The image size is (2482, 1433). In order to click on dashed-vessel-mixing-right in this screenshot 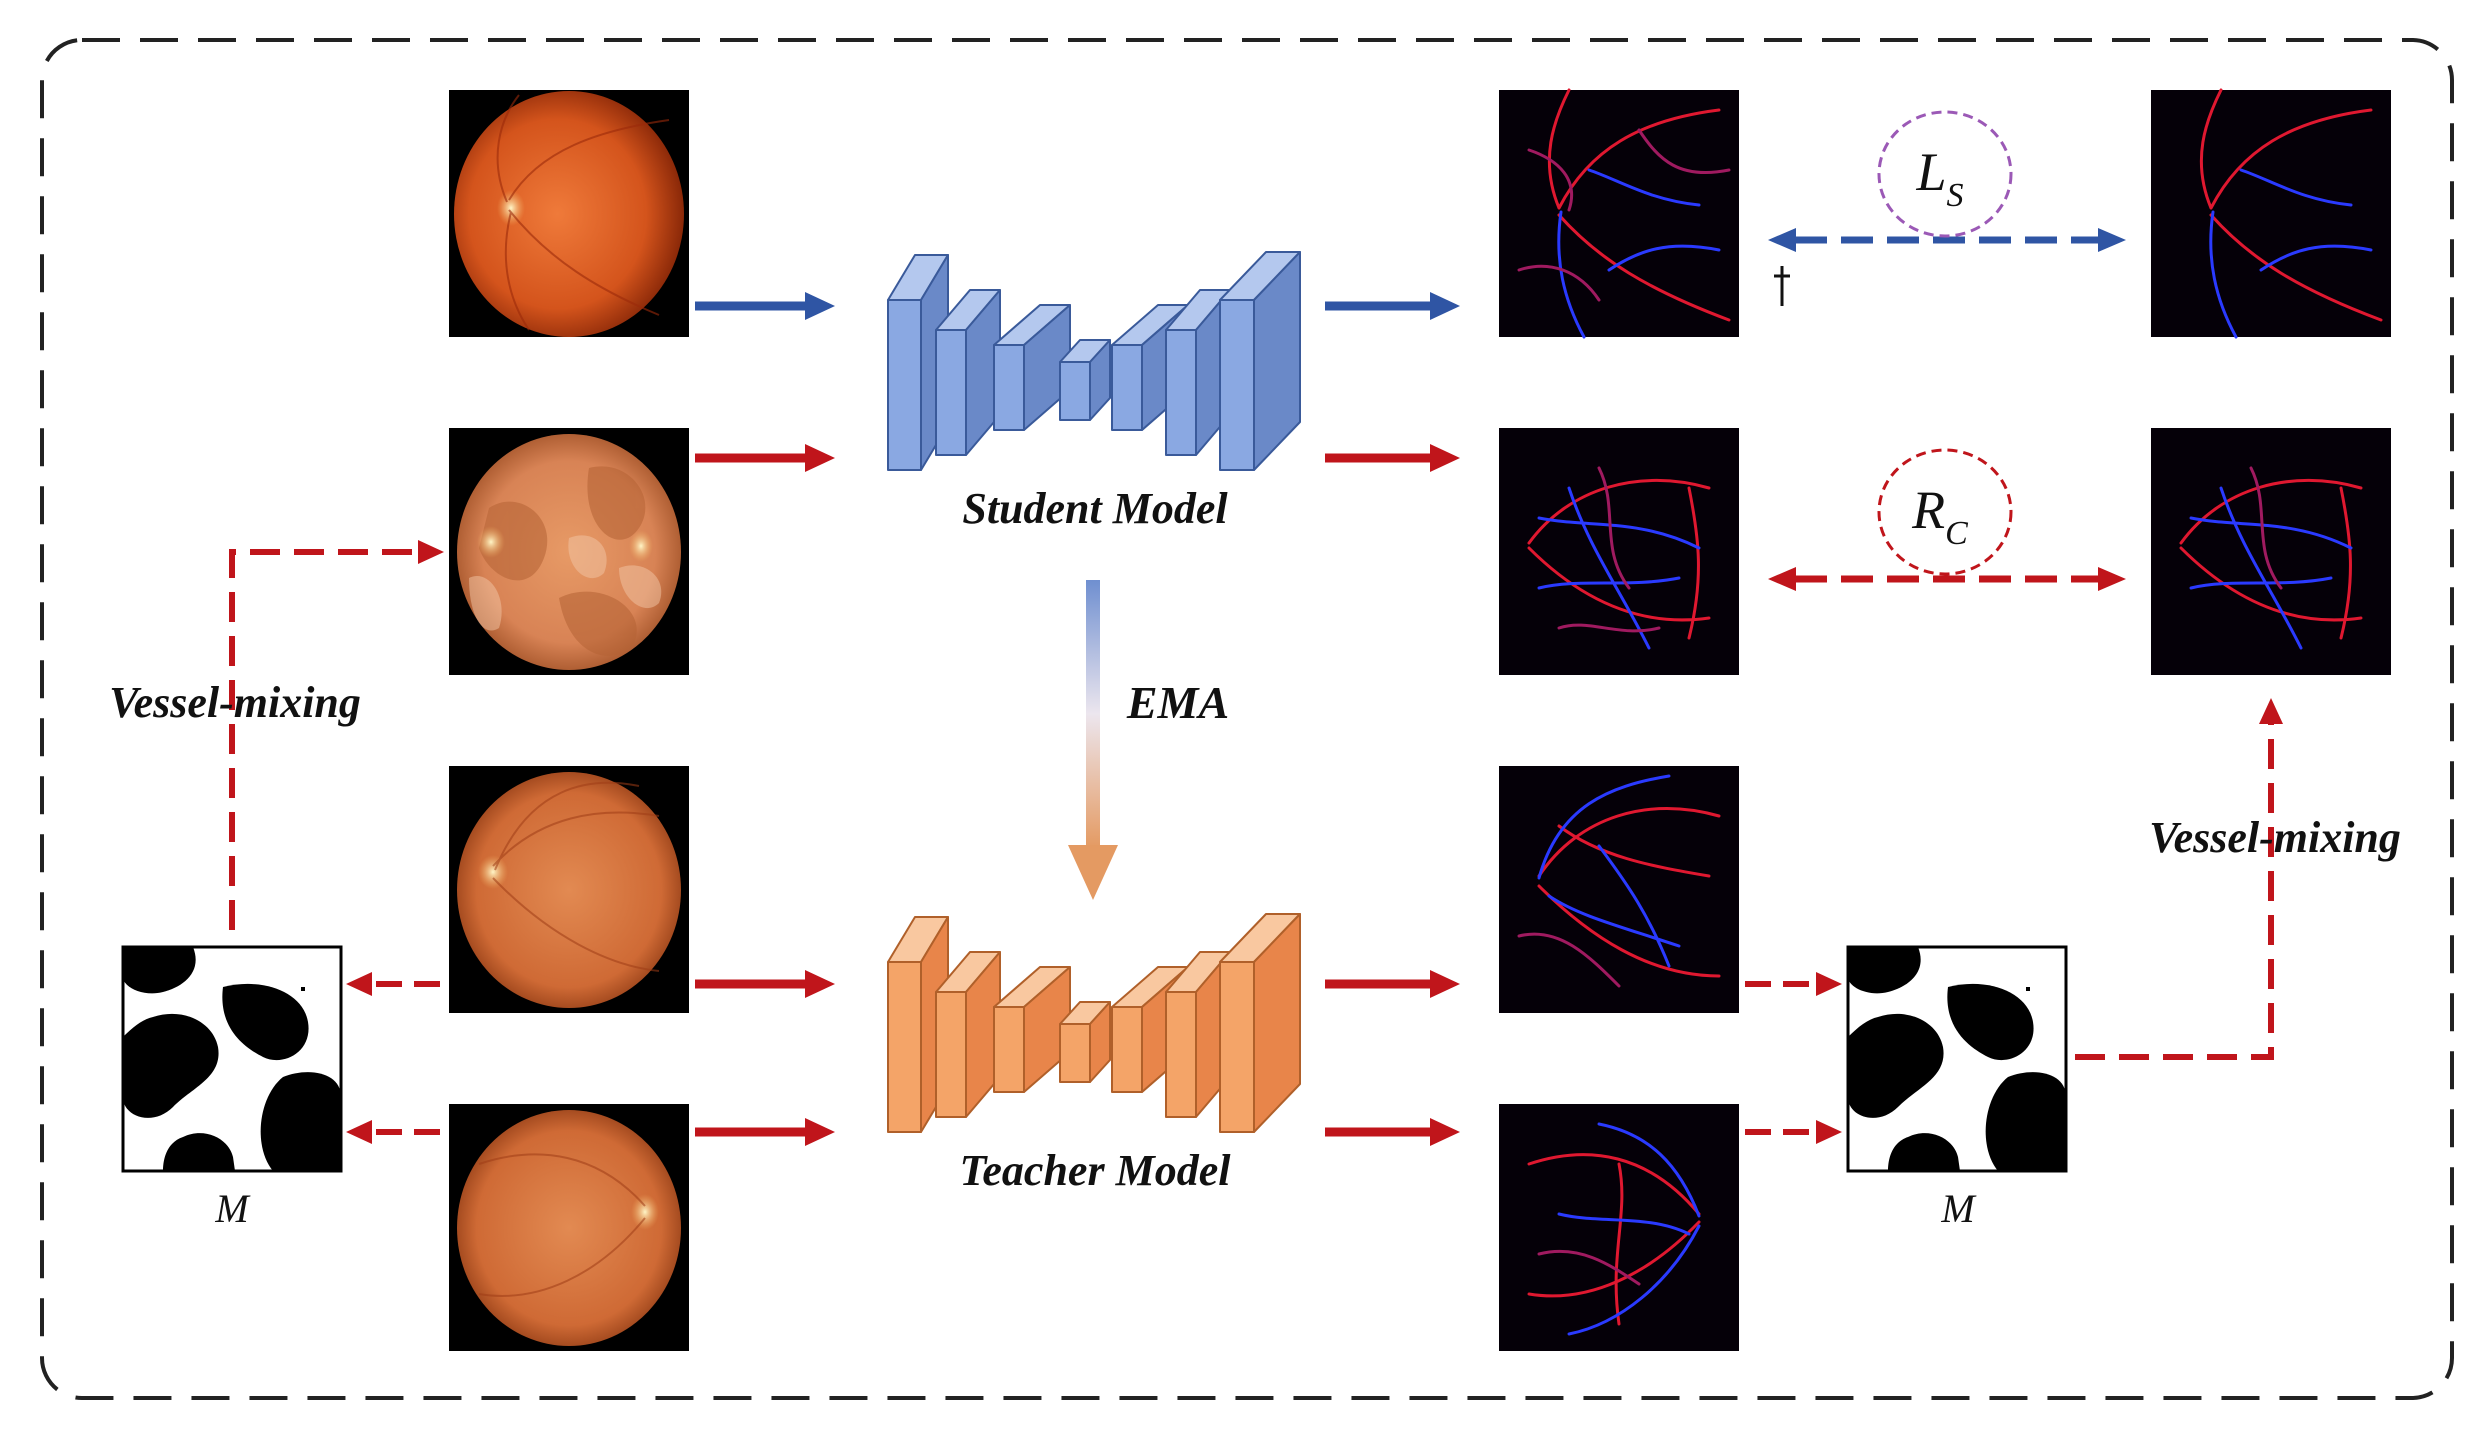, I will do `click(2179, 879)`.